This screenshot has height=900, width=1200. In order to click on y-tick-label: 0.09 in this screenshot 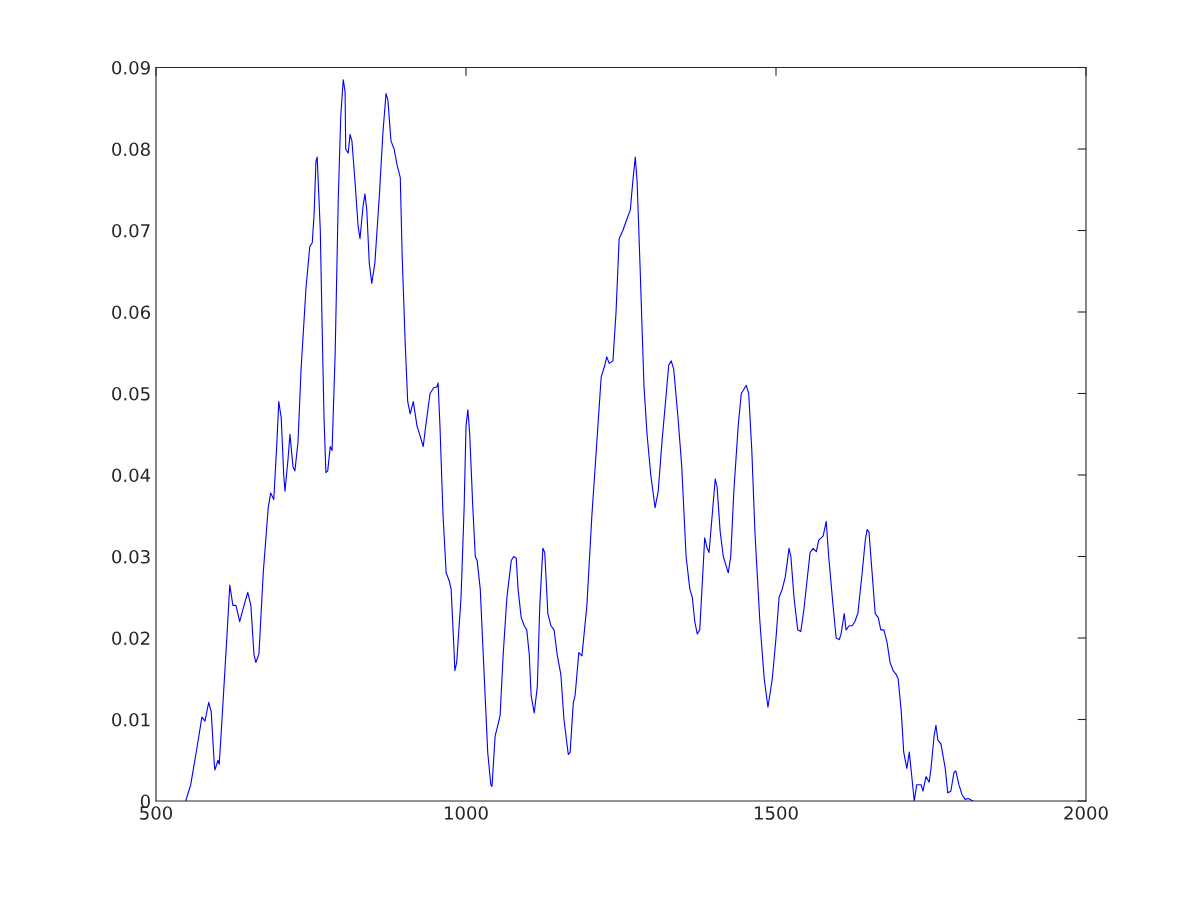, I will do `click(131, 67)`.